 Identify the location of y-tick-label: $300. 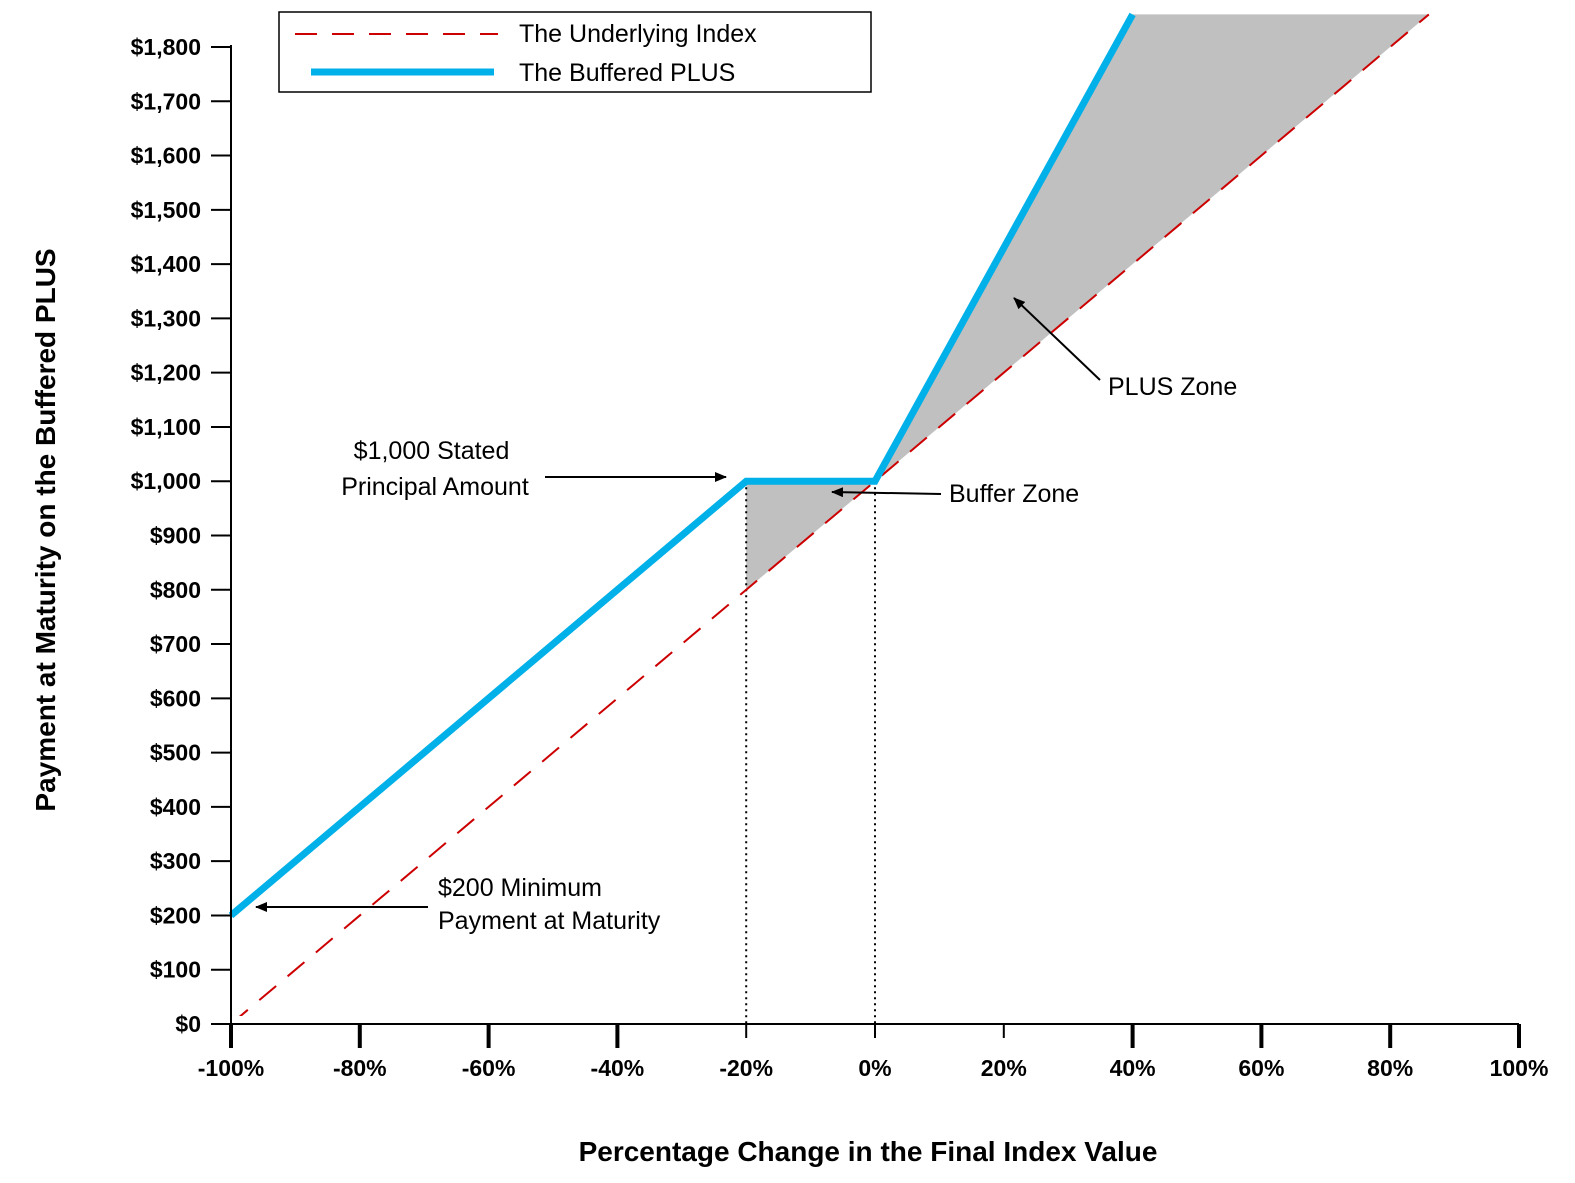
(175, 861).